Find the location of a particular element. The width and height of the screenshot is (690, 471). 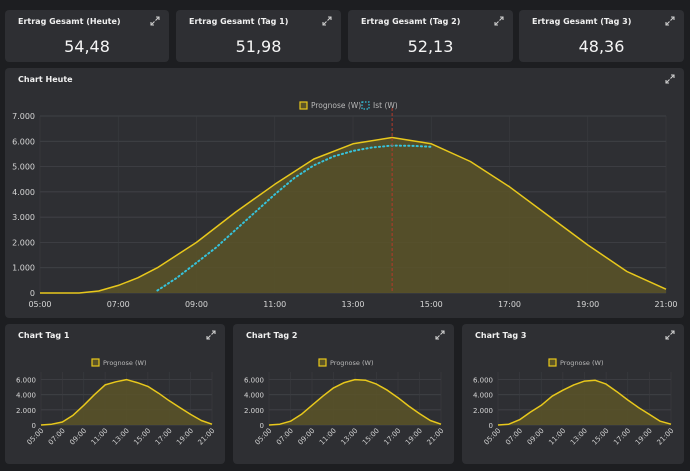

chart-title: Chart Heute is located at coordinates (45, 79).